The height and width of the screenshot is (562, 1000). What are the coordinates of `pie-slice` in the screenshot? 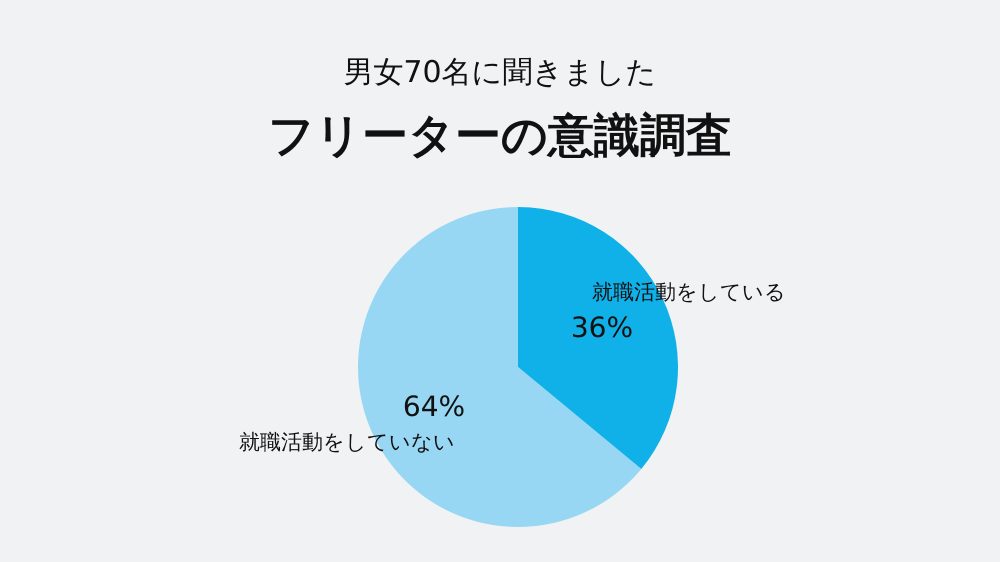 It's located at (598, 338).